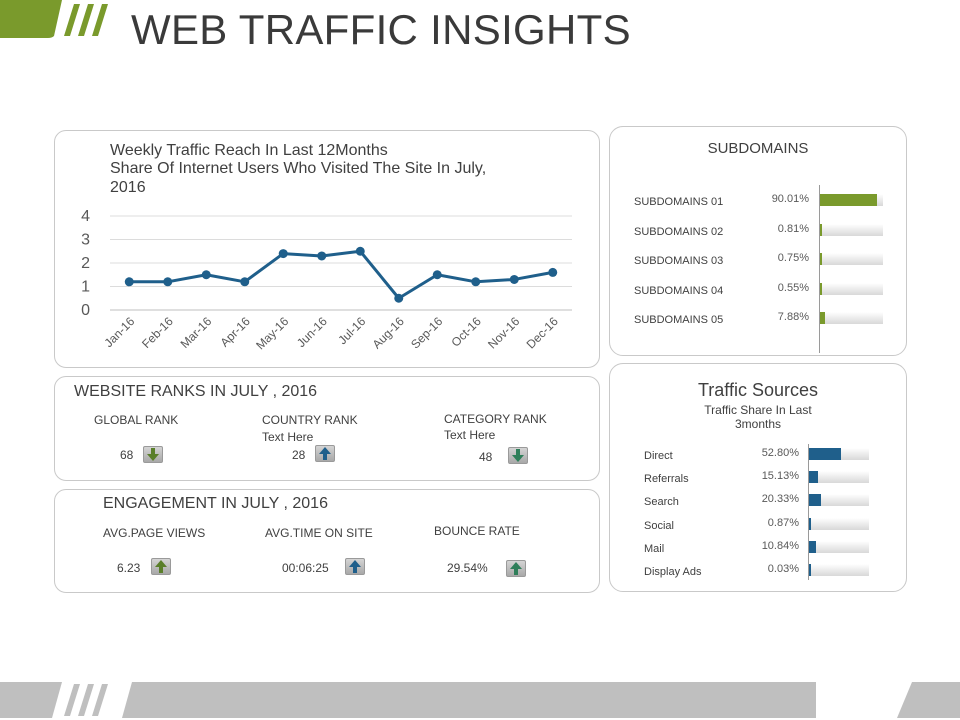 The height and width of the screenshot is (720, 960). What do you see at coordinates (793, 317) in the screenshot?
I see `subdomain-value: 7.88%` at bounding box center [793, 317].